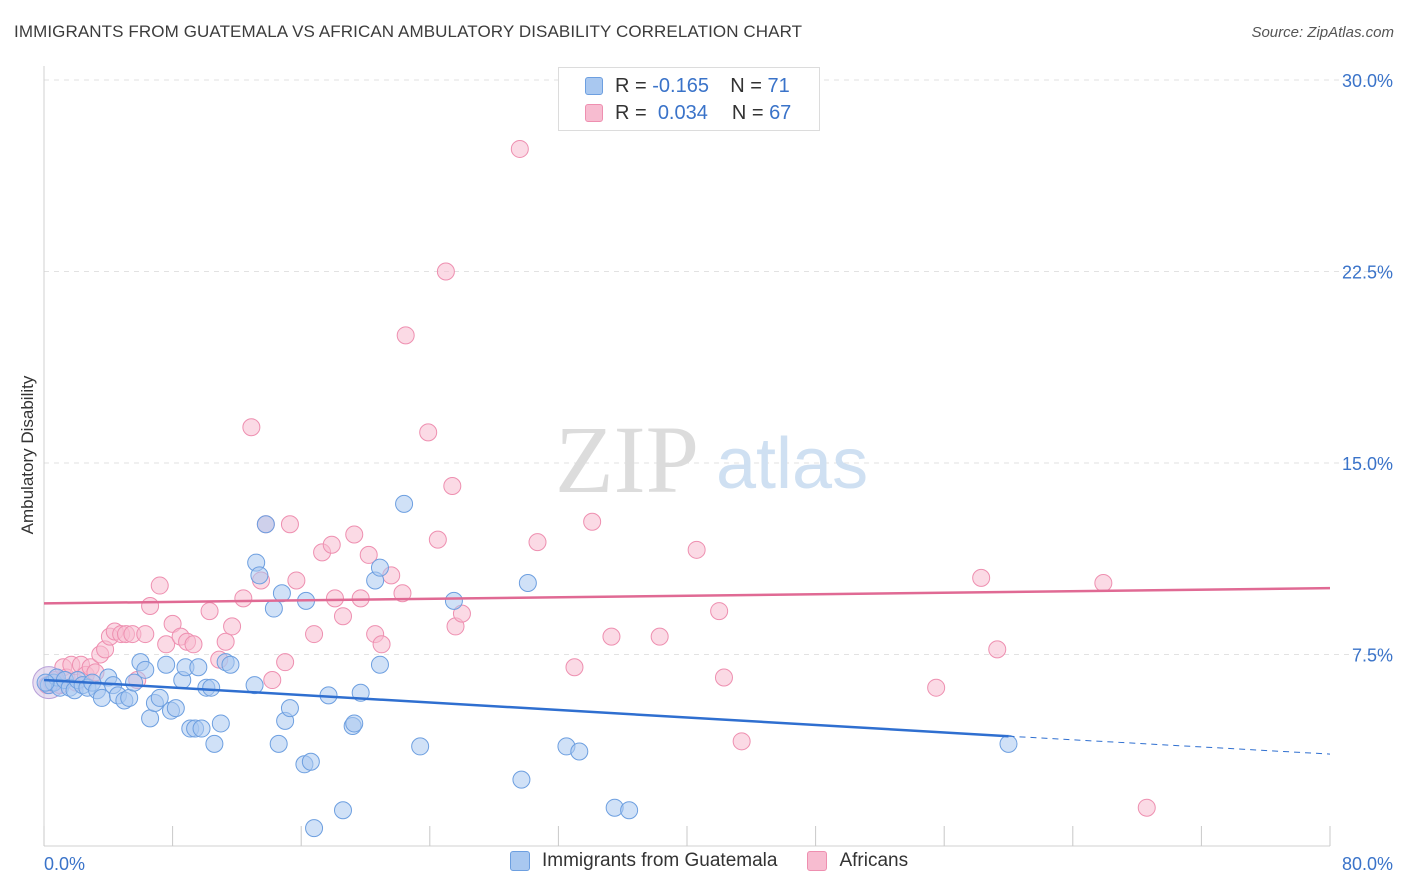  Describe the element at coordinates (1372, 656) in the screenshot. I see `y-tick-label: 7.5%` at that location.